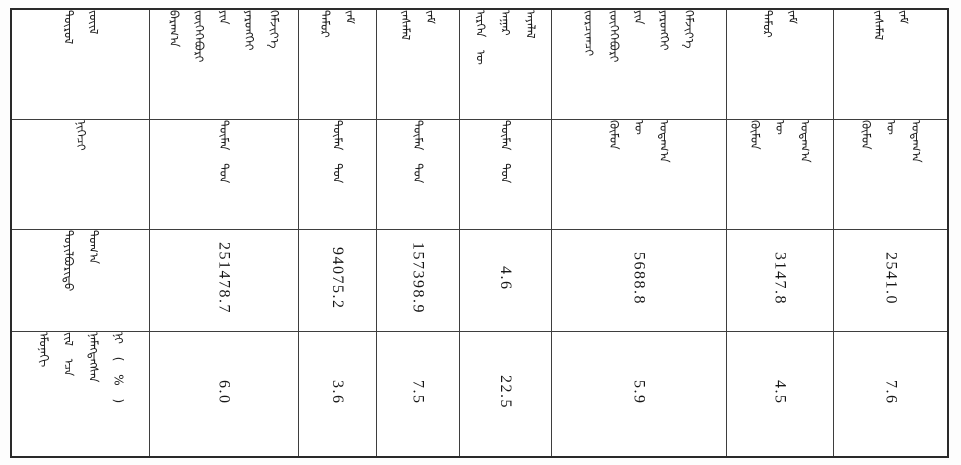 The image size is (961, 465). I want to click on value-cell-col-6: 3147.8, so click(779, 280).